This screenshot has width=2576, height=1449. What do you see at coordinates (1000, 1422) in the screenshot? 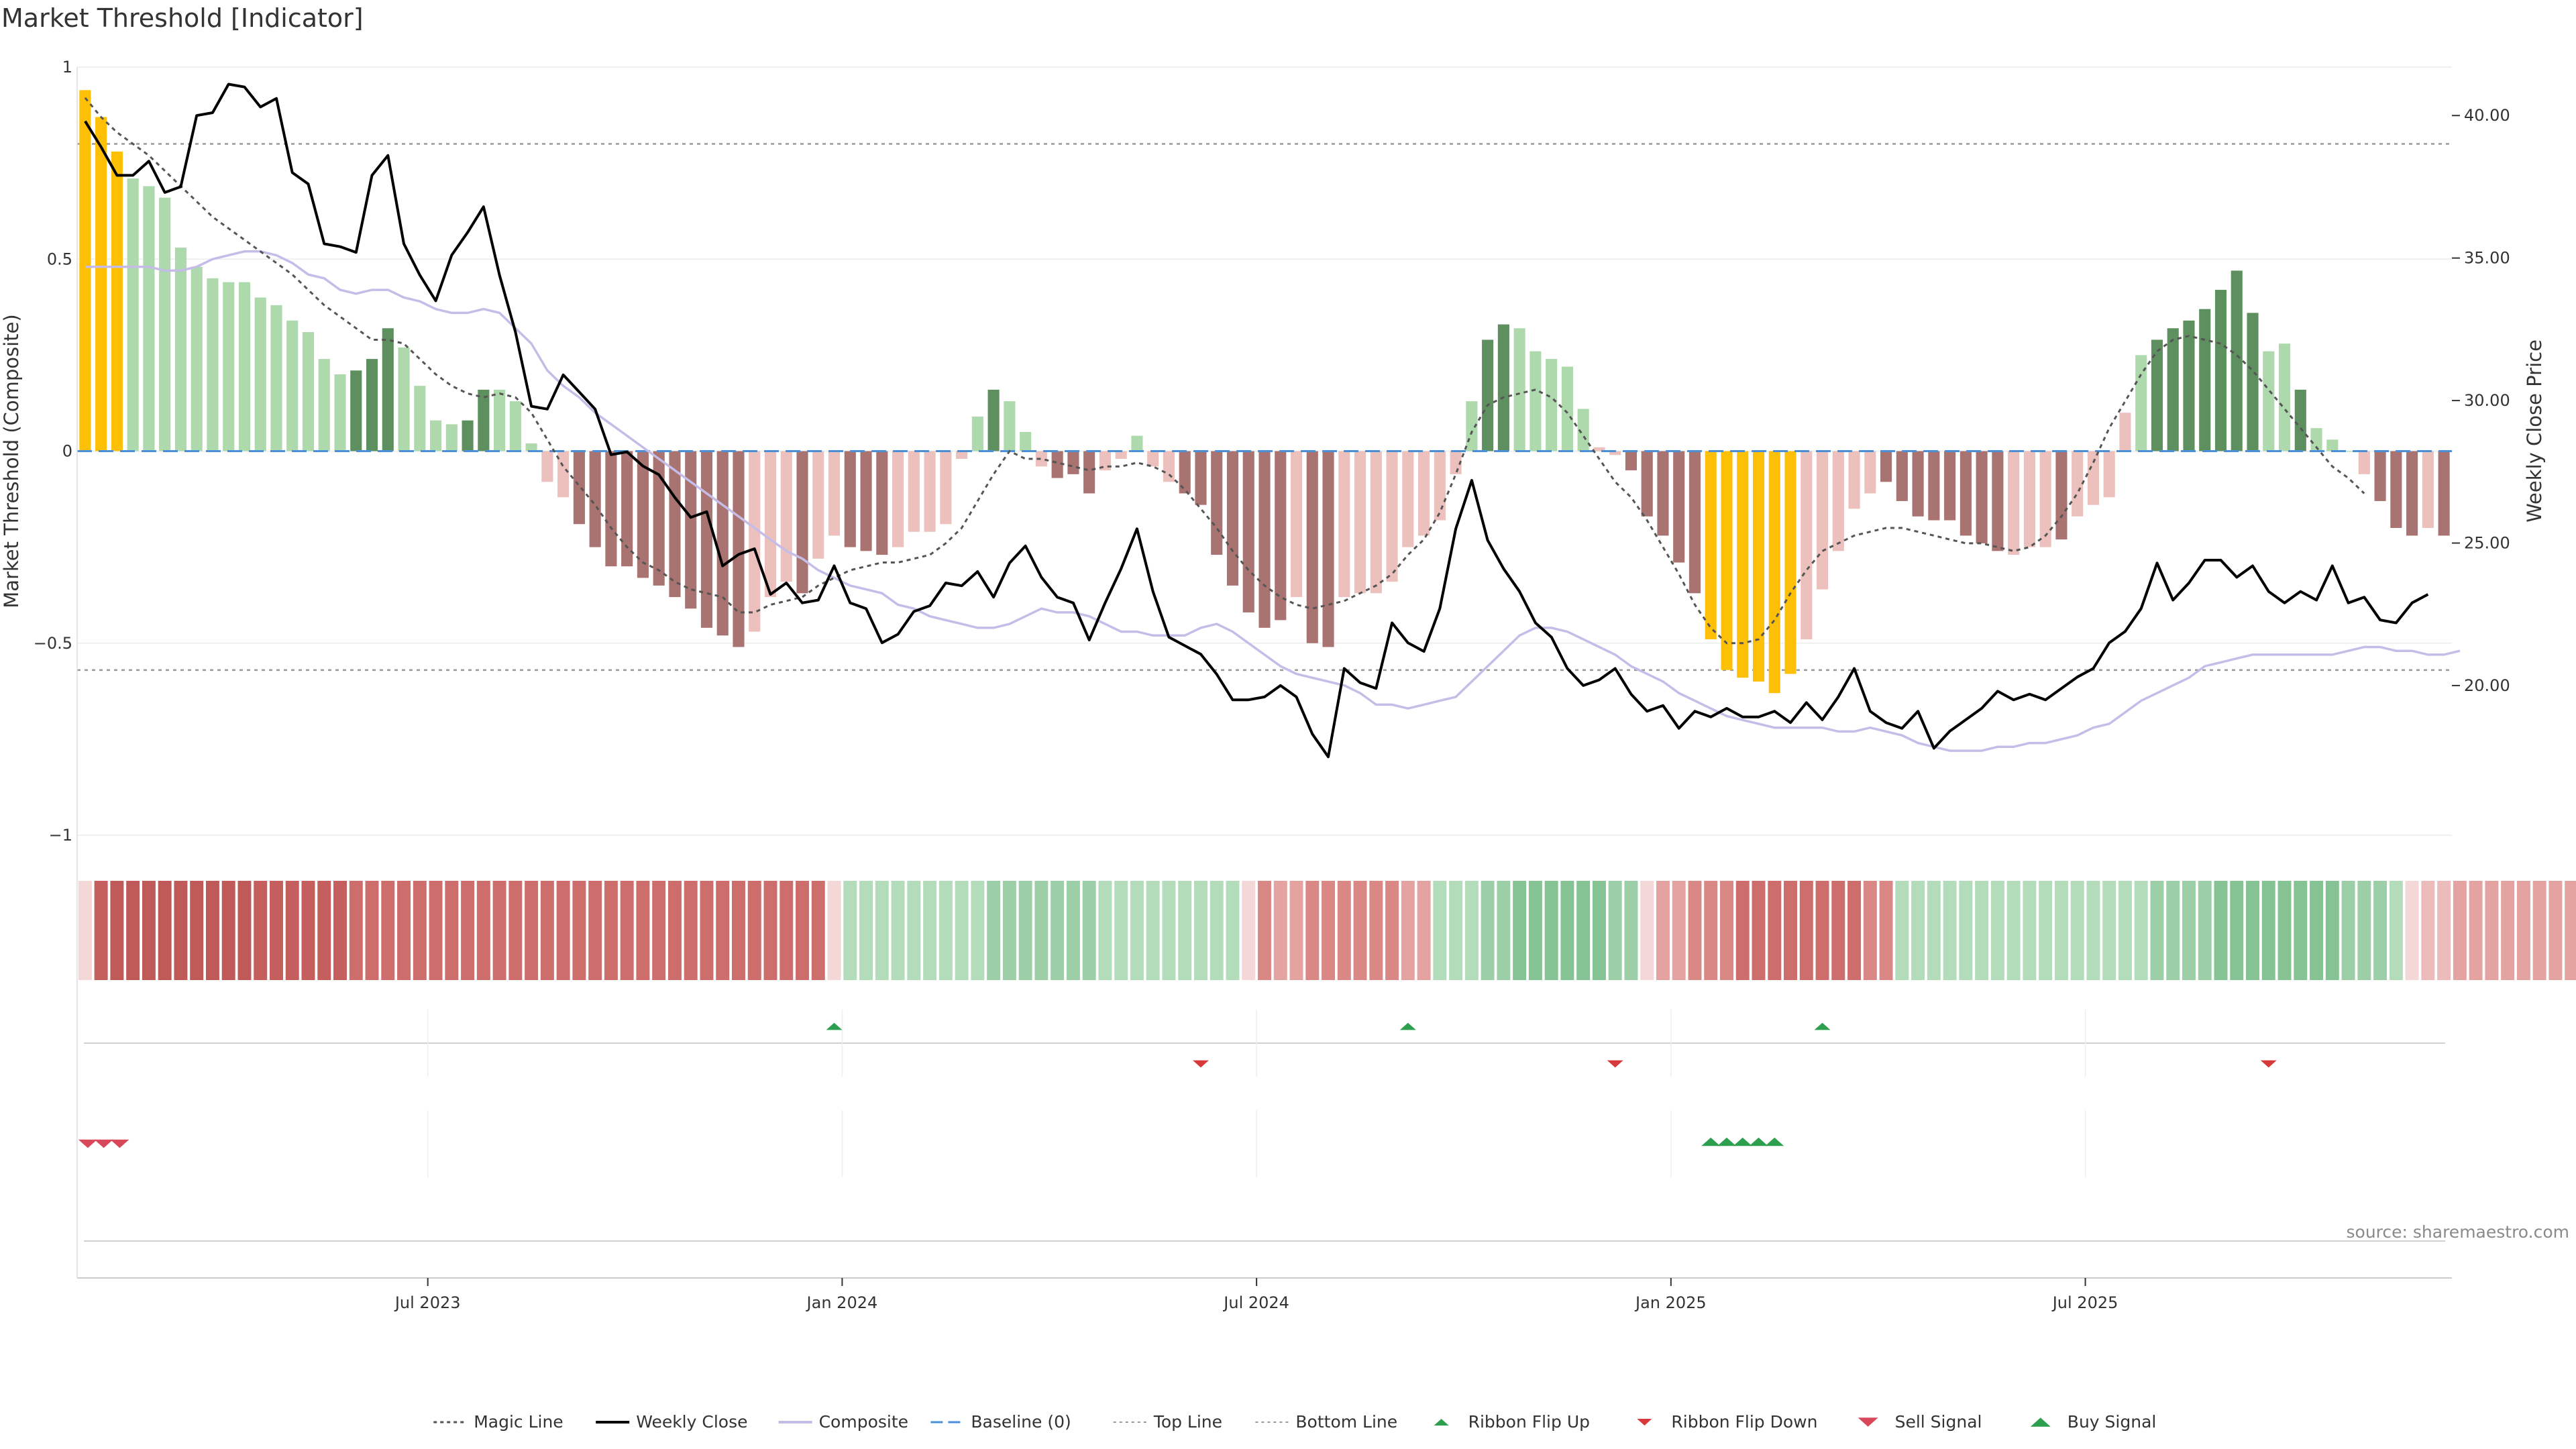
I see `legend-item-3: Baseline (0)` at bounding box center [1000, 1422].